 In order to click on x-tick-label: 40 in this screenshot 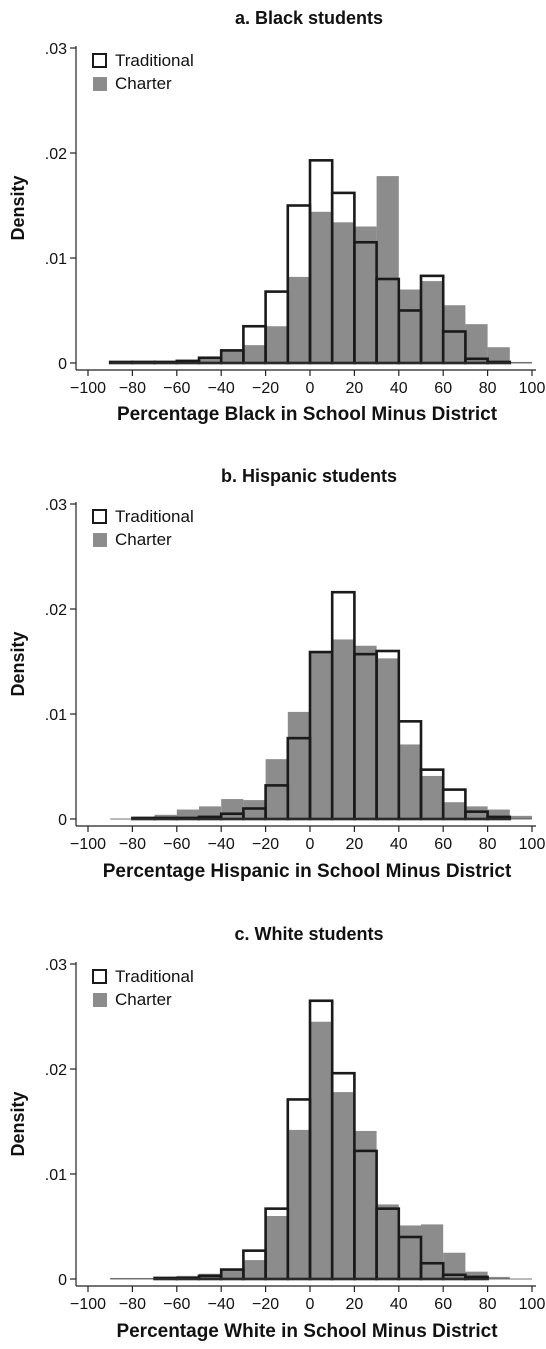, I will do `click(399, 388)`.